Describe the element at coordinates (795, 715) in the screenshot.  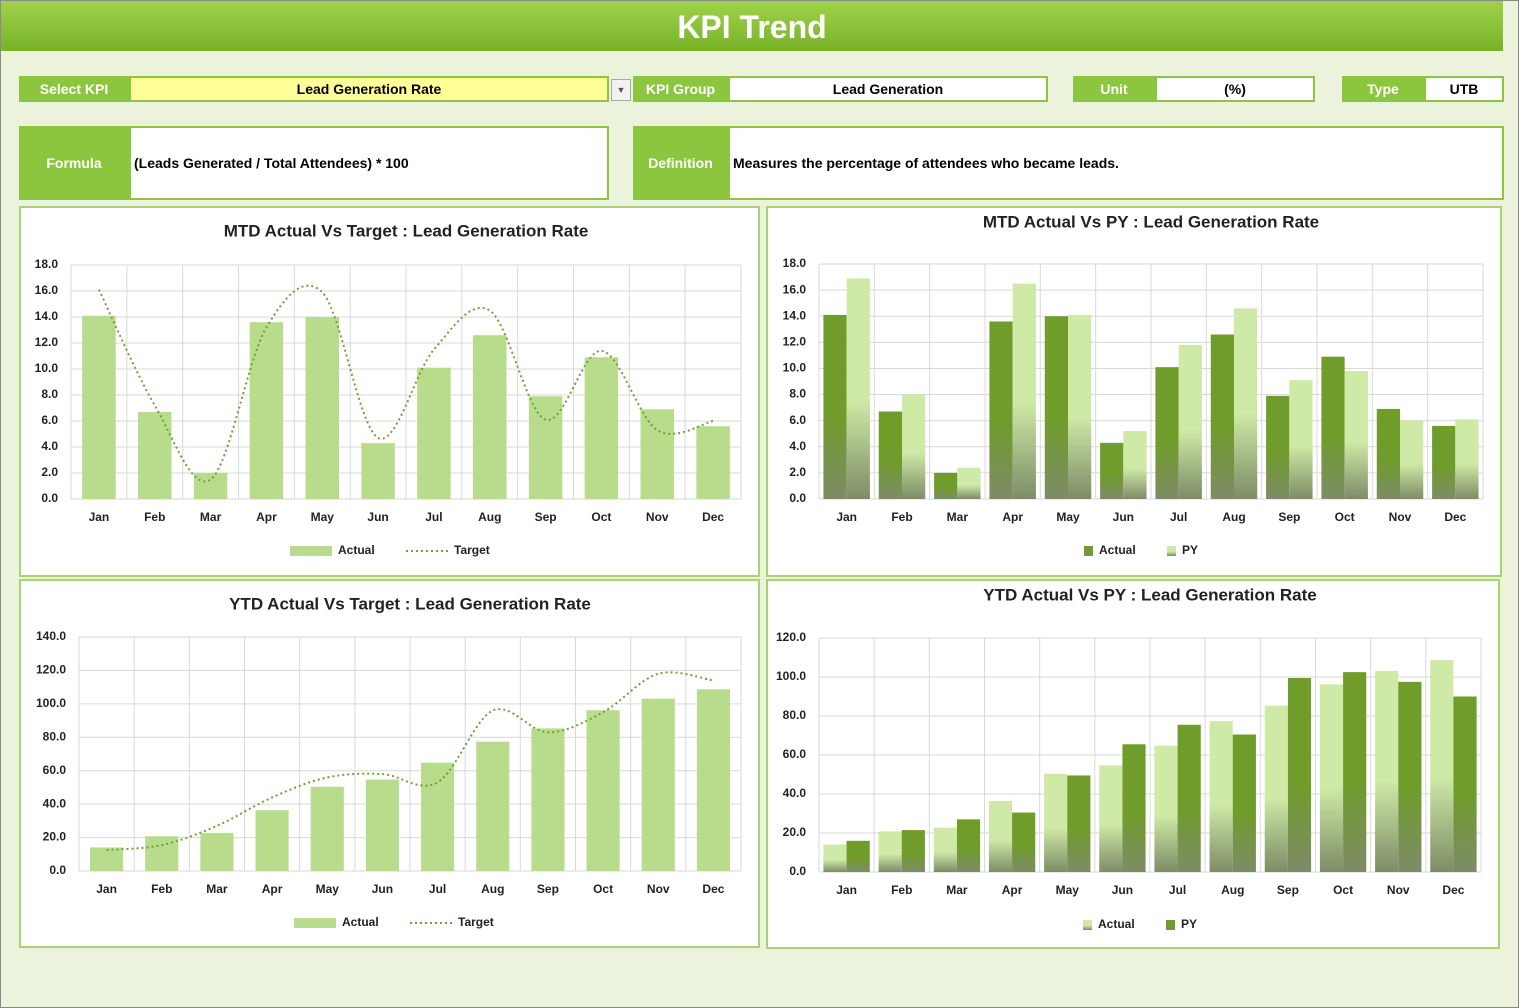
I see `y-tick-label: 80.0` at that location.